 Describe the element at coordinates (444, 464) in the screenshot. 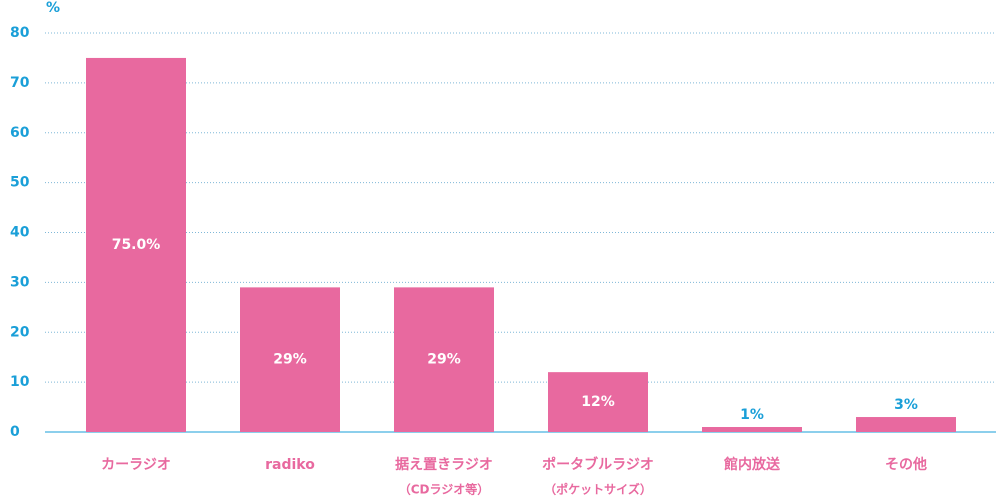

I see `x-tick-label: 据え置きラジオ` at that location.